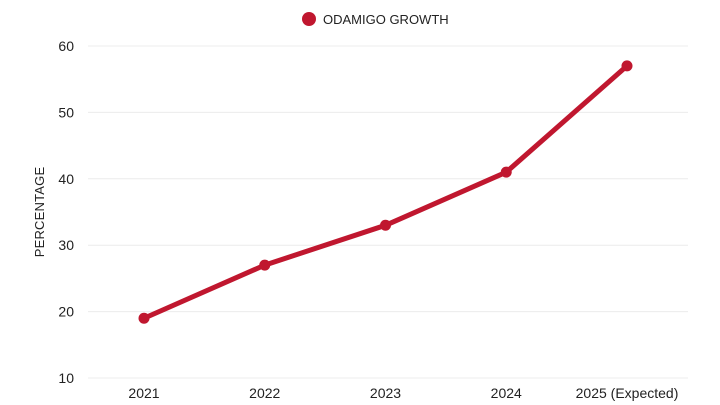 The width and height of the screenshot is (720, 405). What do you see at coordinates (66, 312) in the screenshot?
I see `y-tick-label: 20` at bounding box center [66, 312].